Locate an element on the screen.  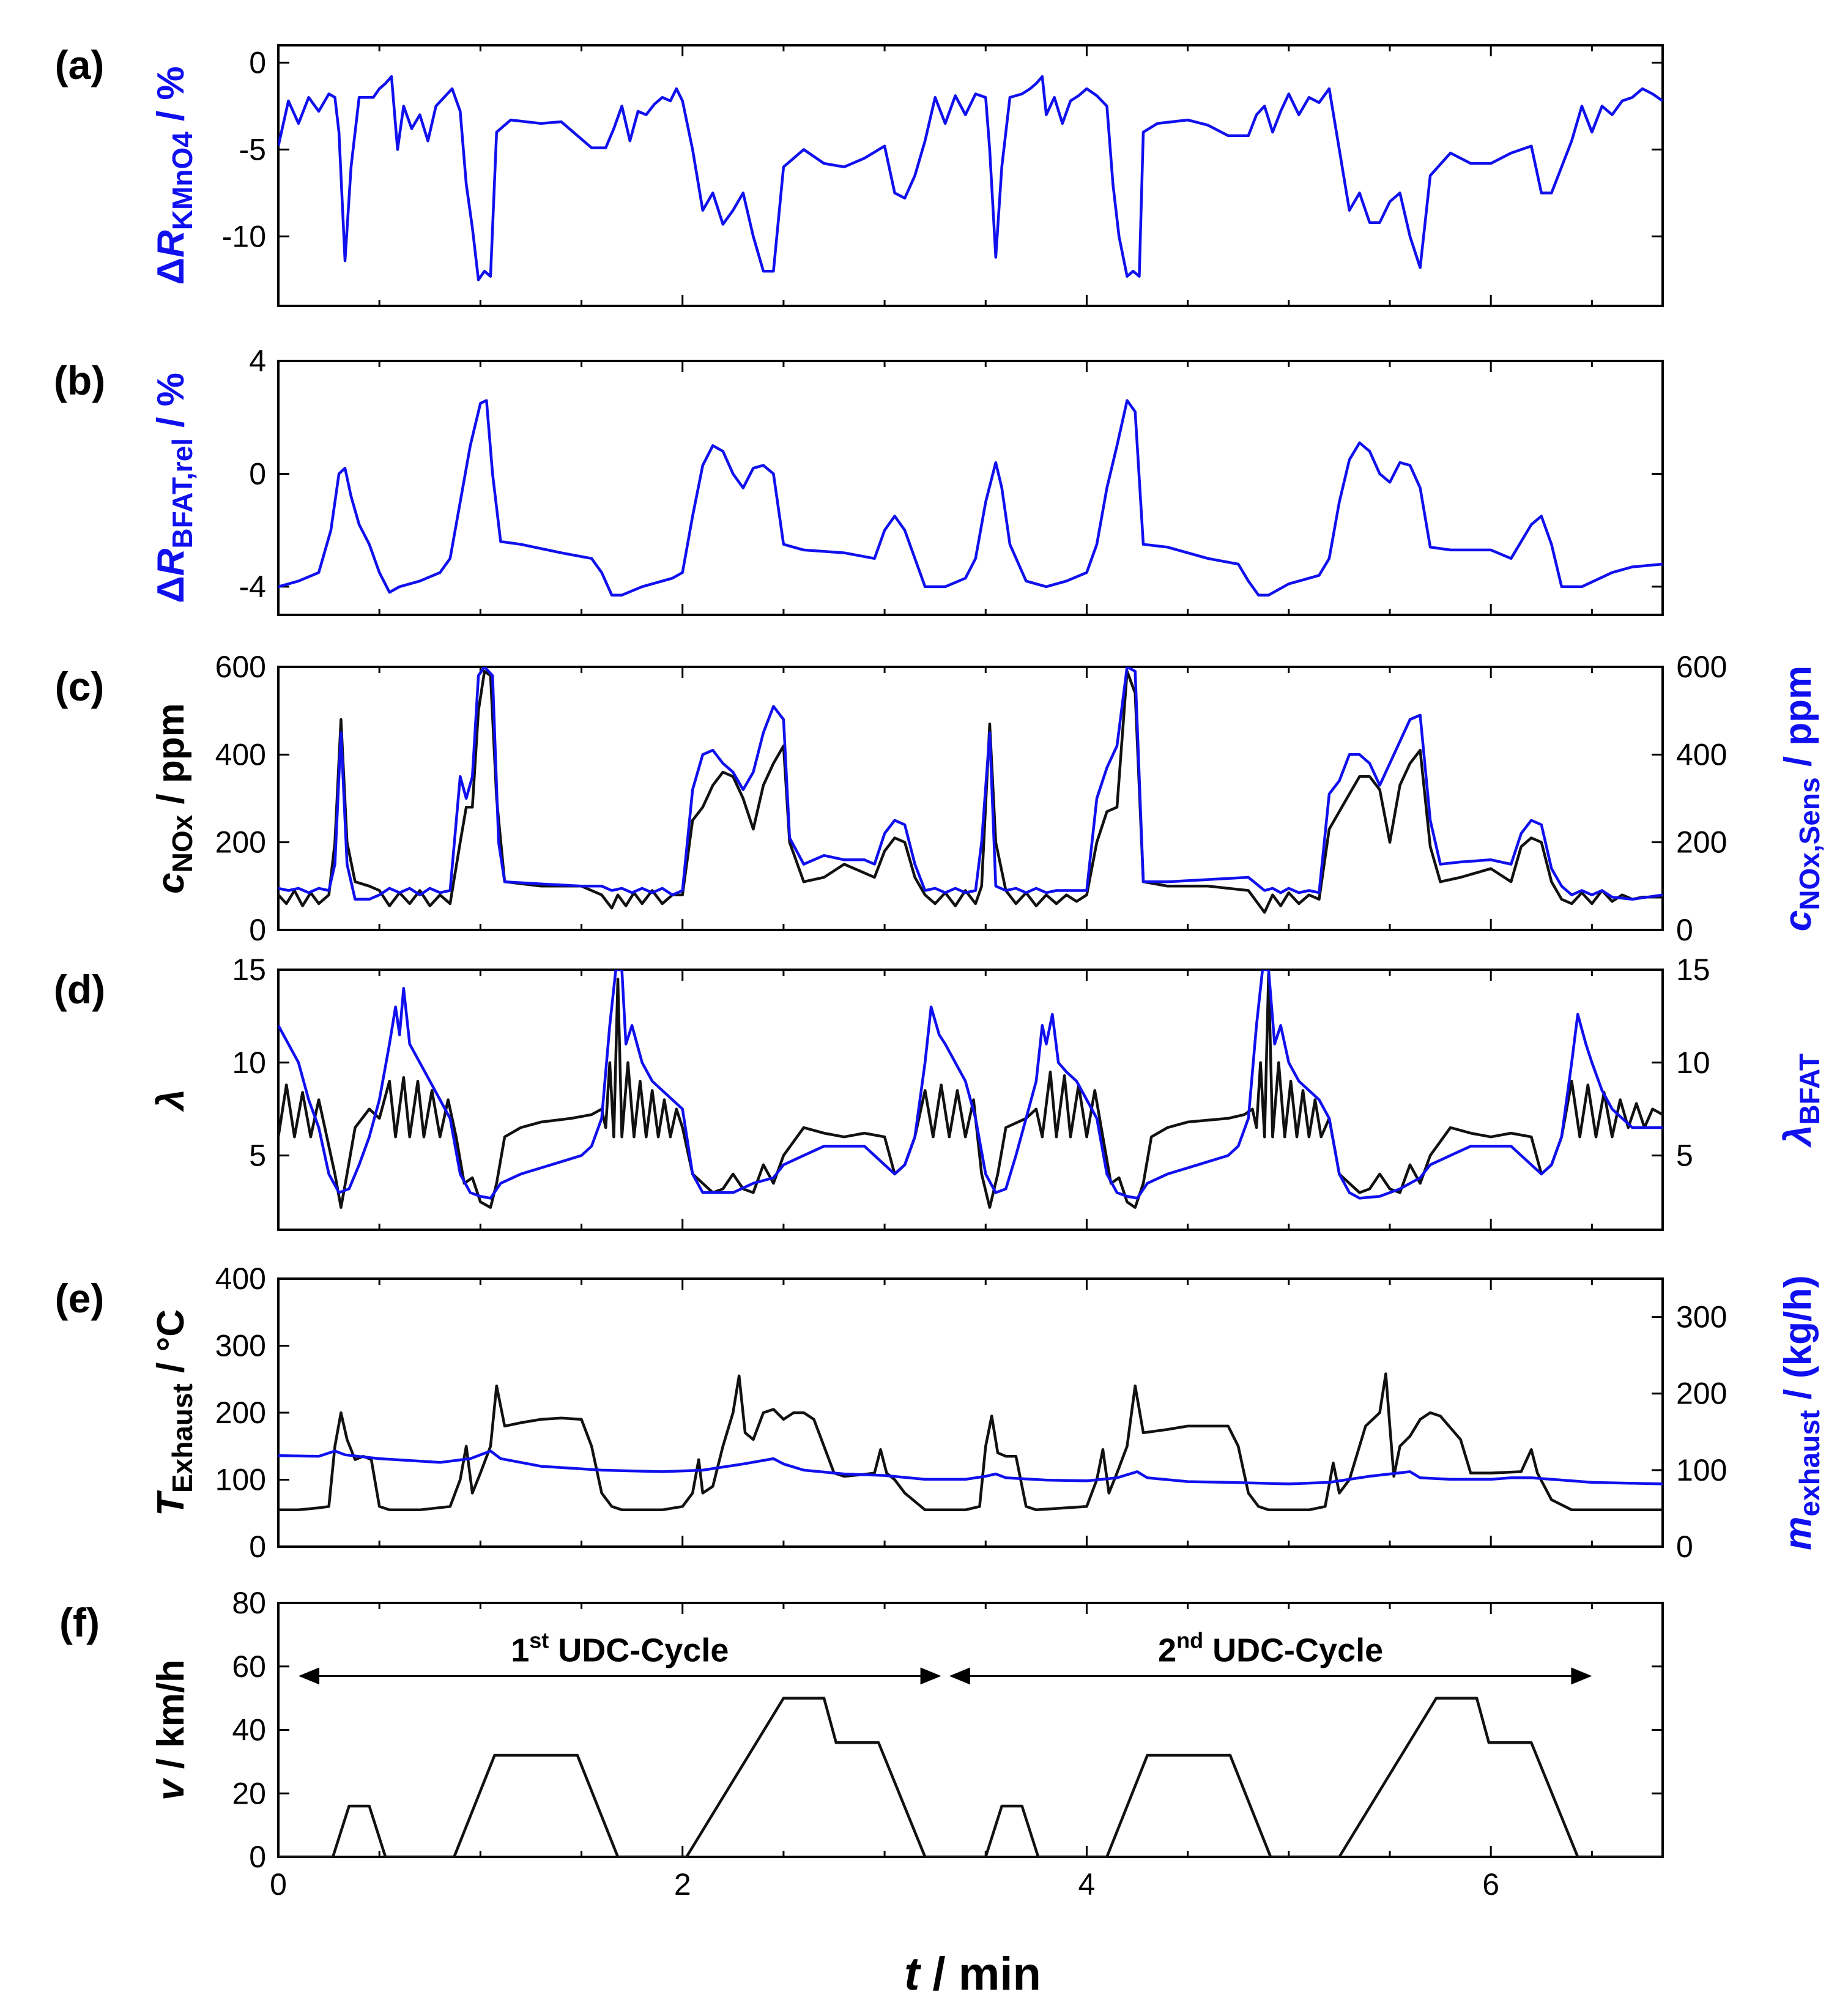
y2-axis-label-c-part-2: / ppm is located at coordinates (1798, 722).